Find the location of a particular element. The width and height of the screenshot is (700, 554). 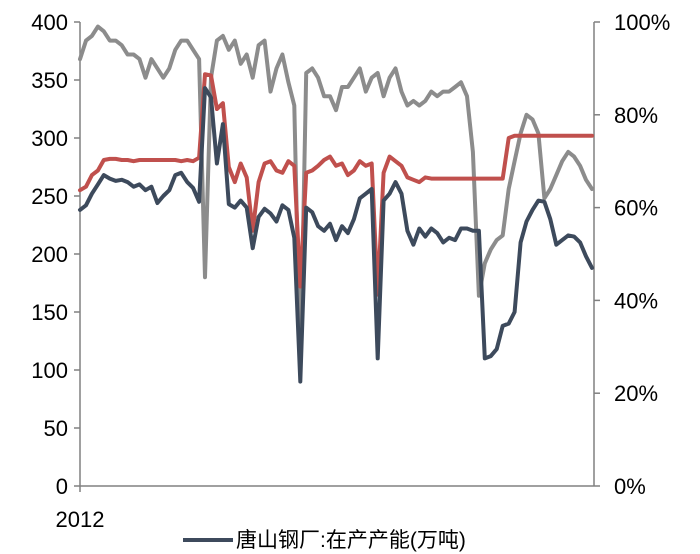

x-axis-ticks: 2012 is located at coordinates (80, 509).